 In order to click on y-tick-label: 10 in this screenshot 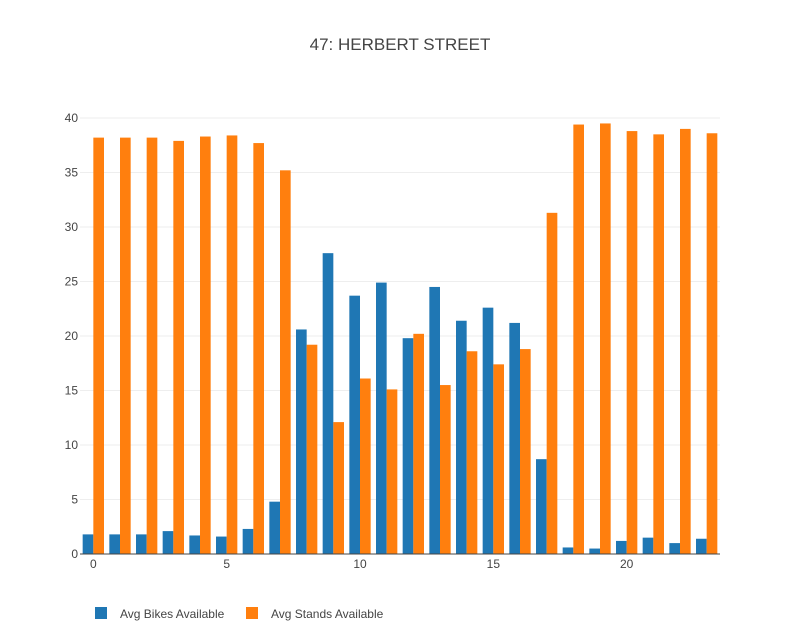, I will do `click(72, 445)`.